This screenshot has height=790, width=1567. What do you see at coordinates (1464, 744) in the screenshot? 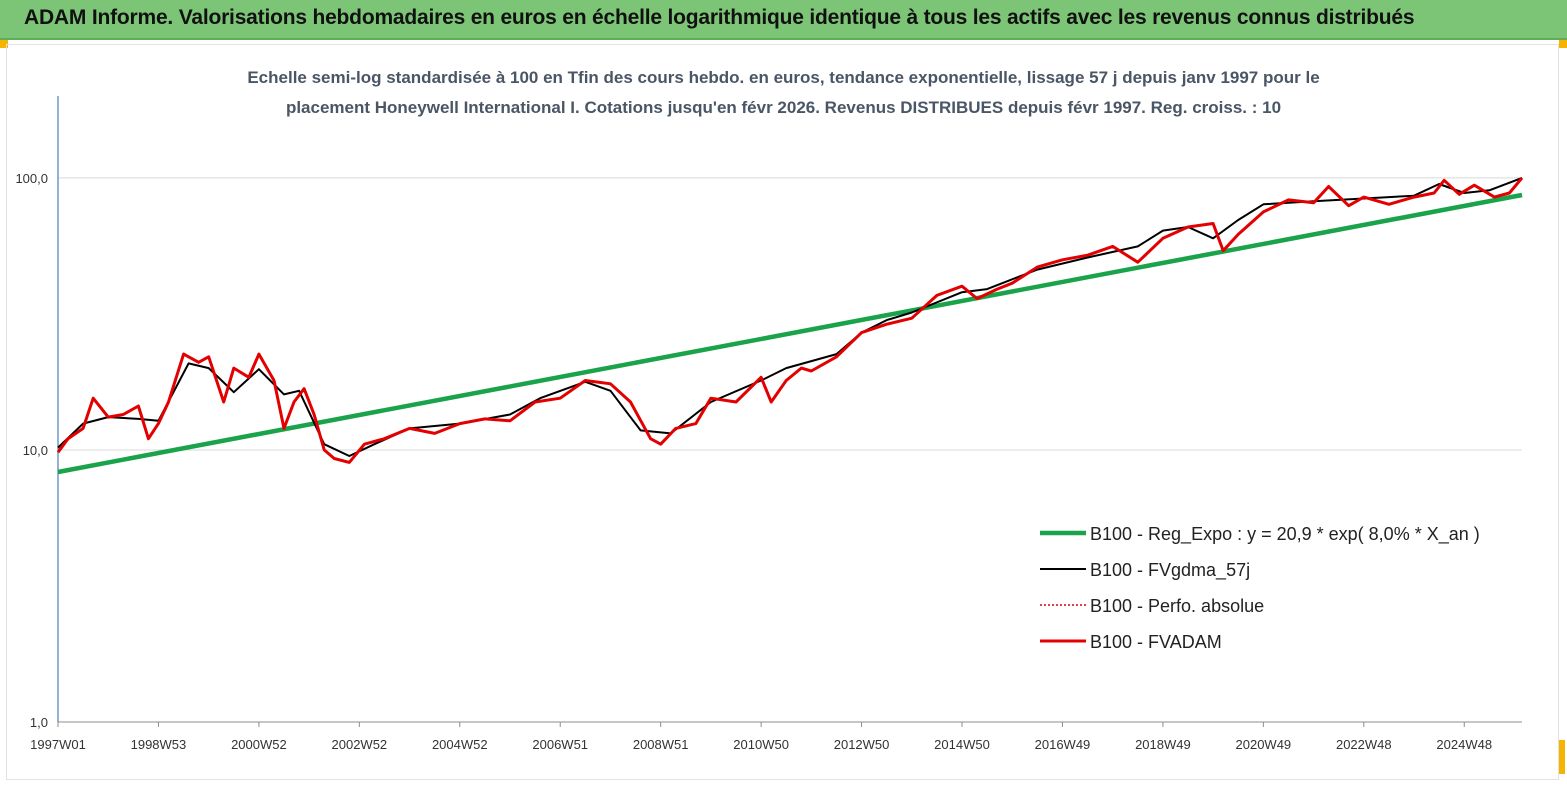
I see `x-tick-label: 2024W48` at bounding box center [1464, 744].